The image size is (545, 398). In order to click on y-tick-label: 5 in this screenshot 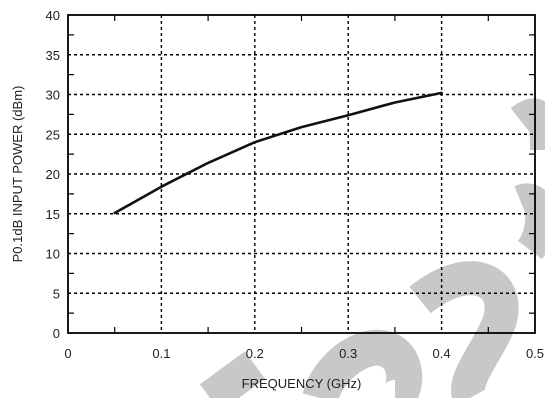, I will do `click(56, 293)`.